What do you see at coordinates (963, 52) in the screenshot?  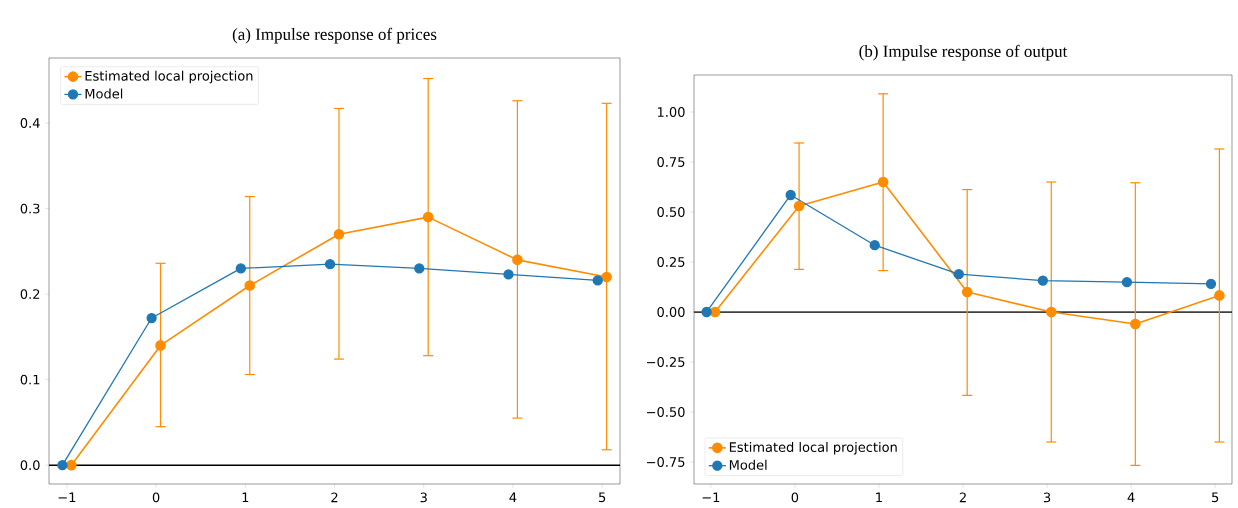 I see `chart-title: (b) Impulse response of output` at bounding box center [963, 52].